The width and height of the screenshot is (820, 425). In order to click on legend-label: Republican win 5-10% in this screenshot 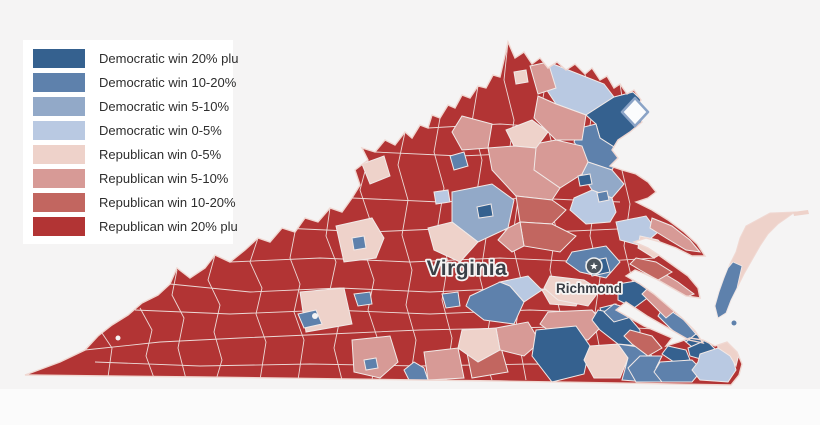, I will do `click(164, 178)`.